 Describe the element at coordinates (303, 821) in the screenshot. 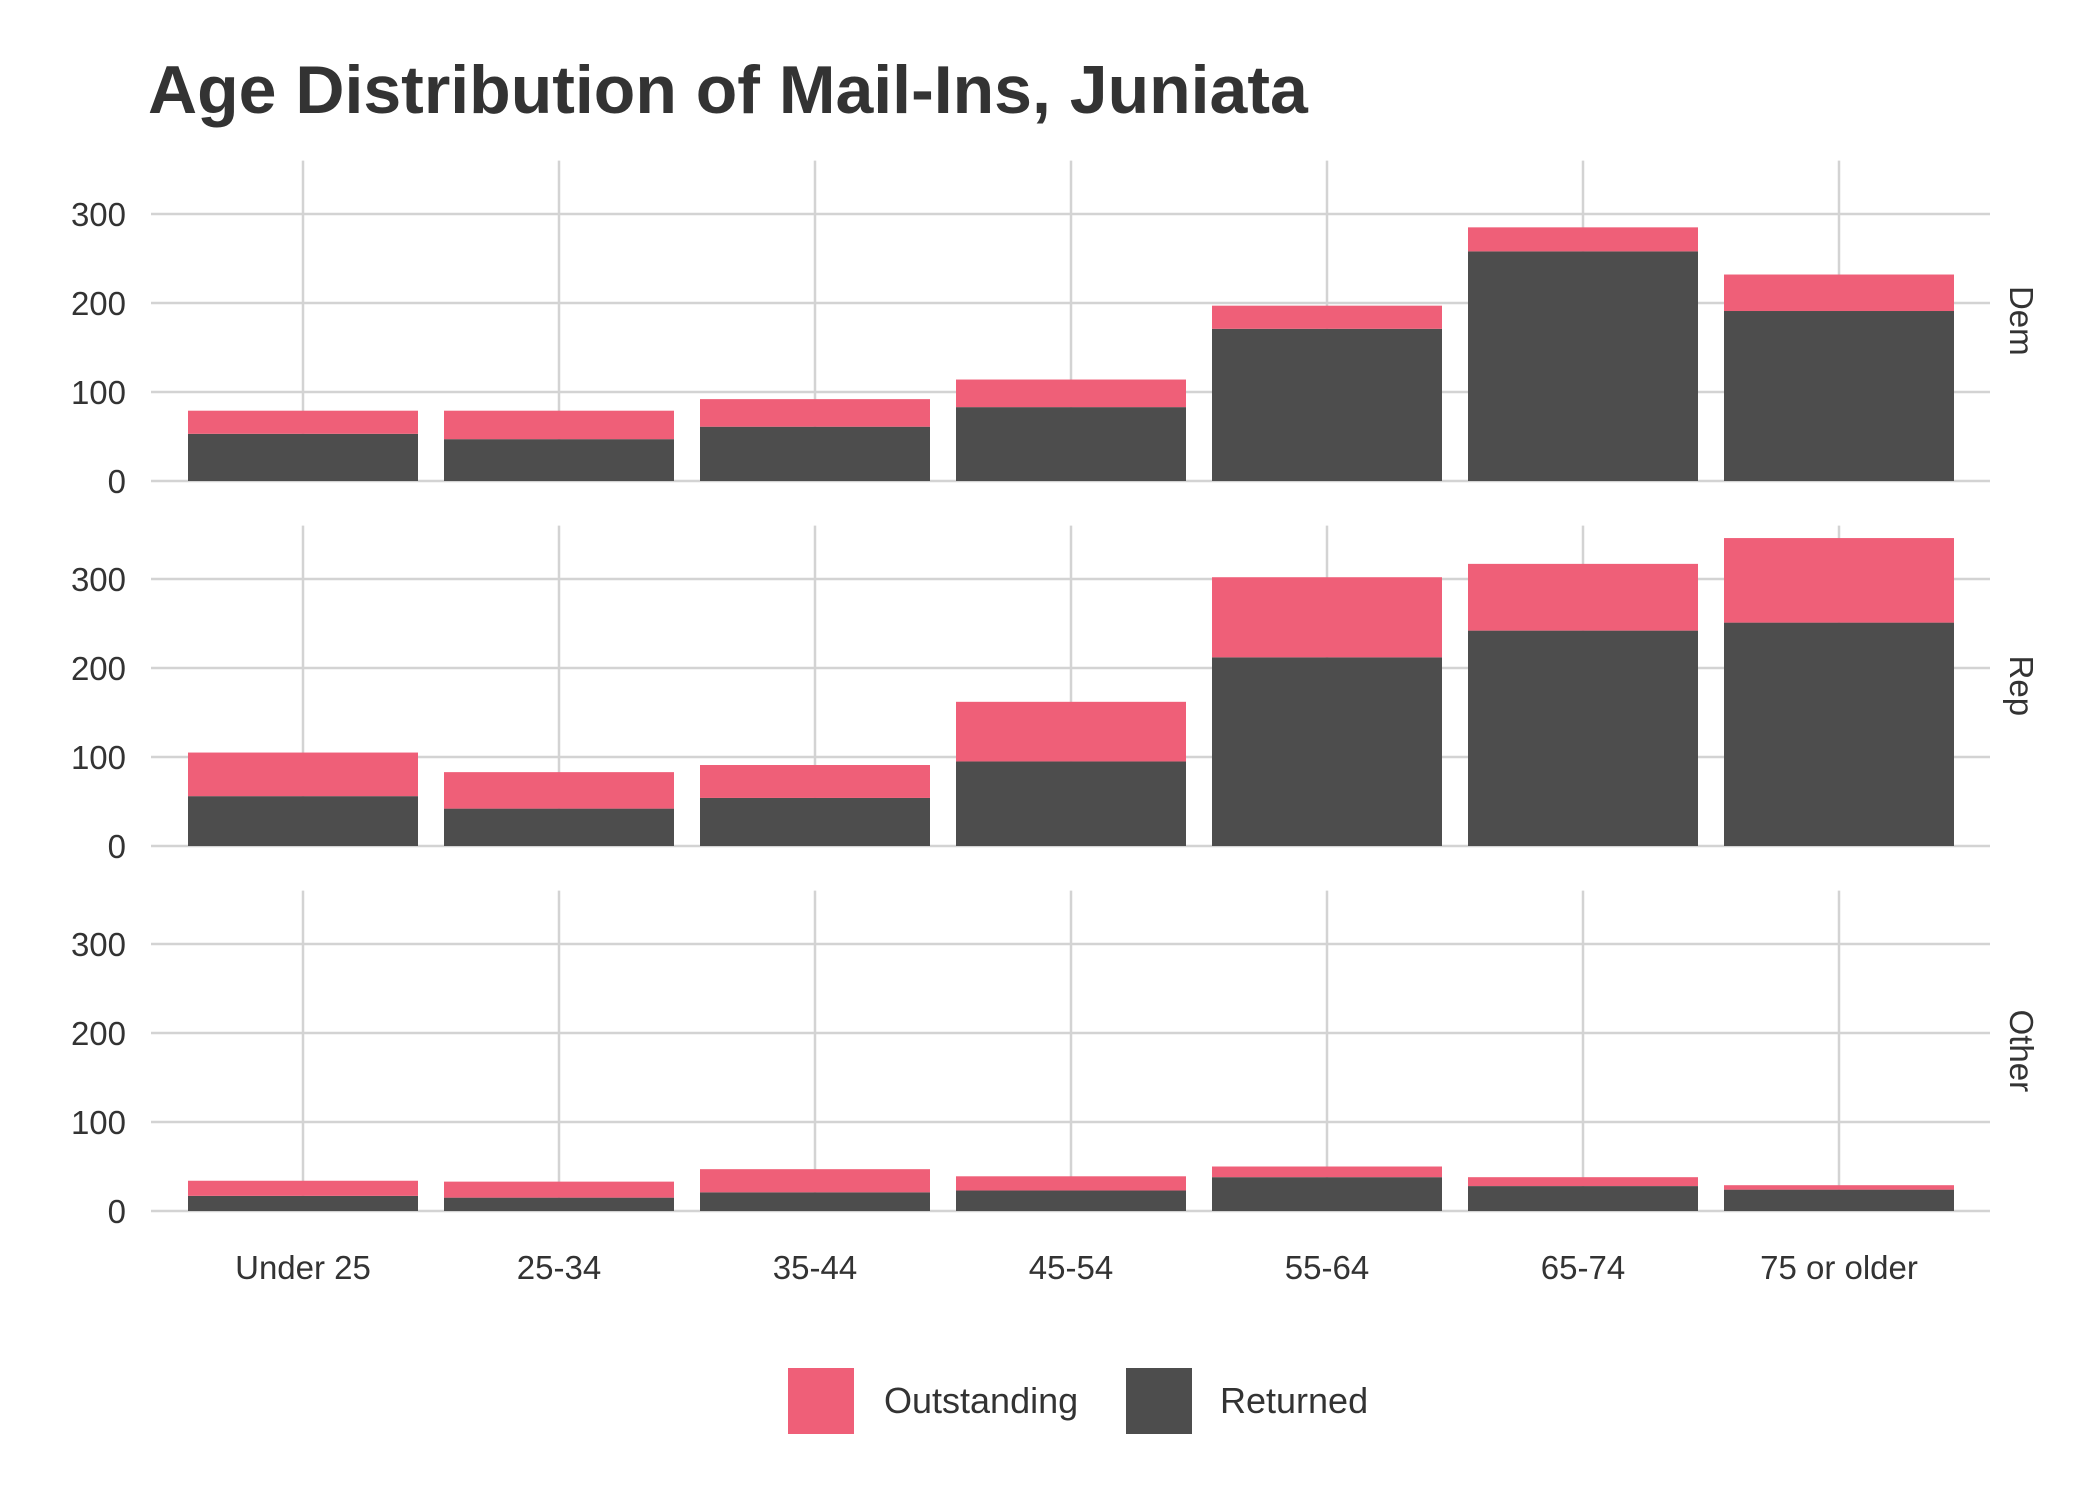

I see `bar-rep-under-25-returned` at that location.